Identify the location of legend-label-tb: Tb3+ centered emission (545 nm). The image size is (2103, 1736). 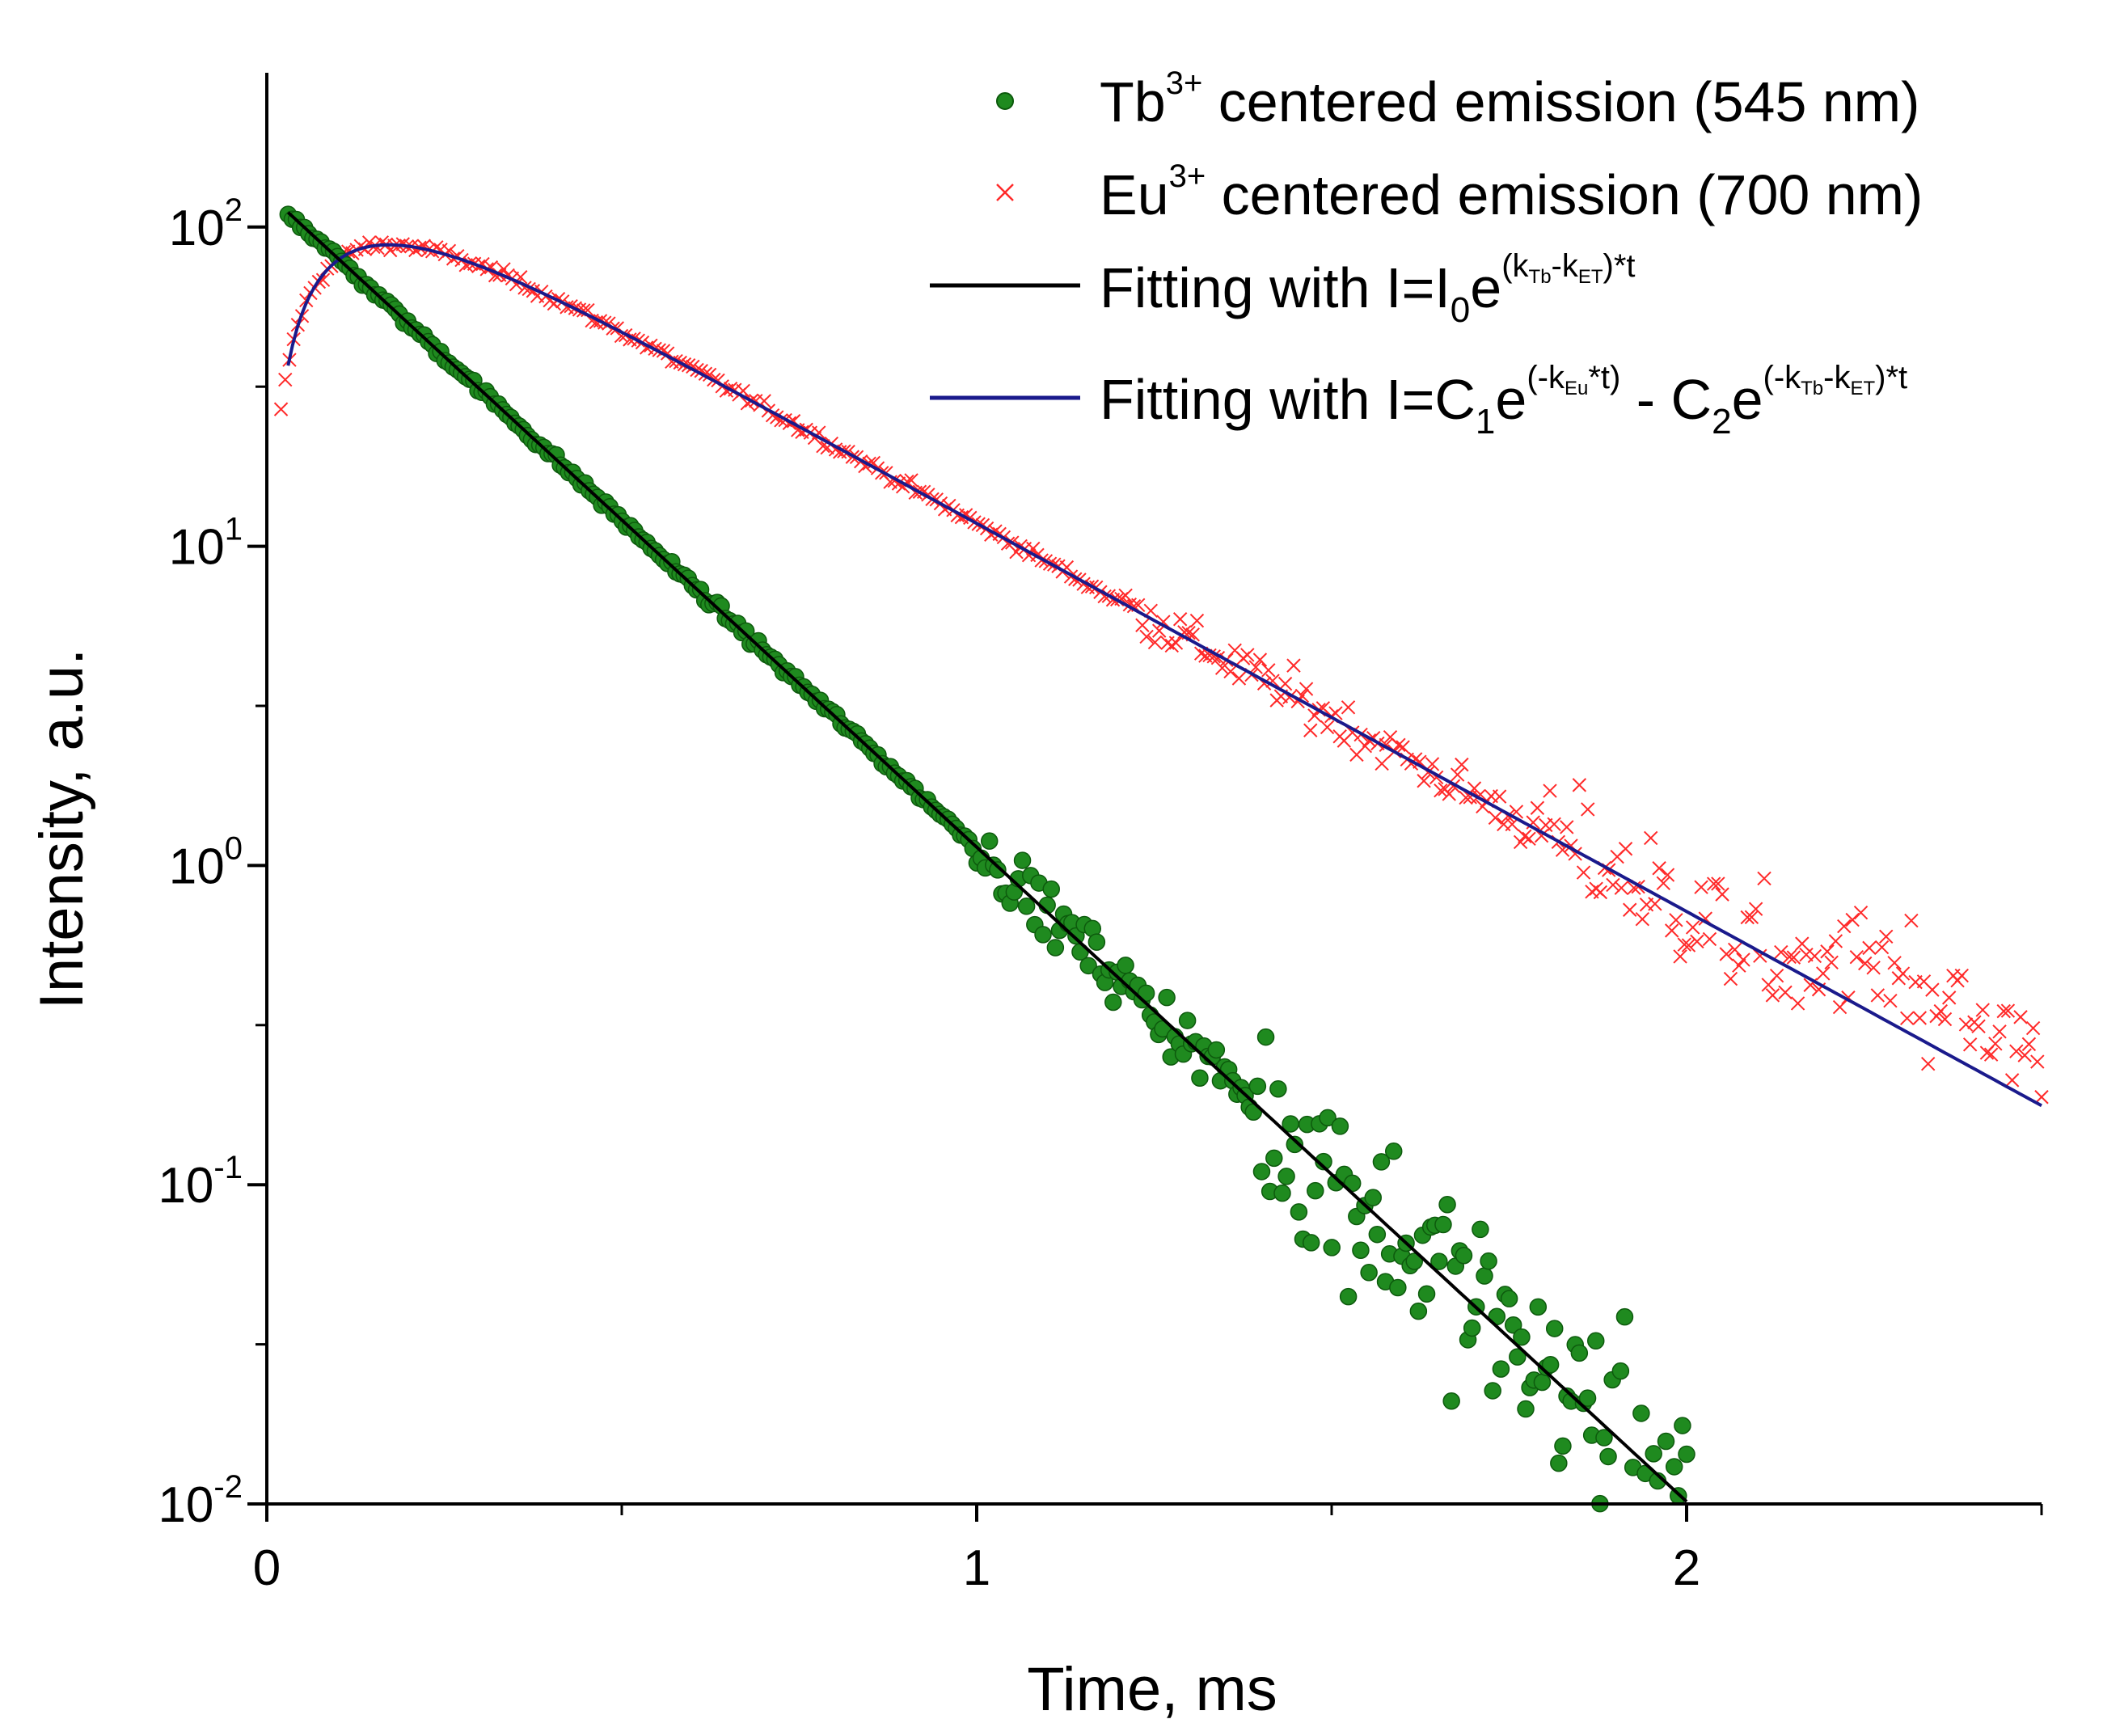
(1510, 99).